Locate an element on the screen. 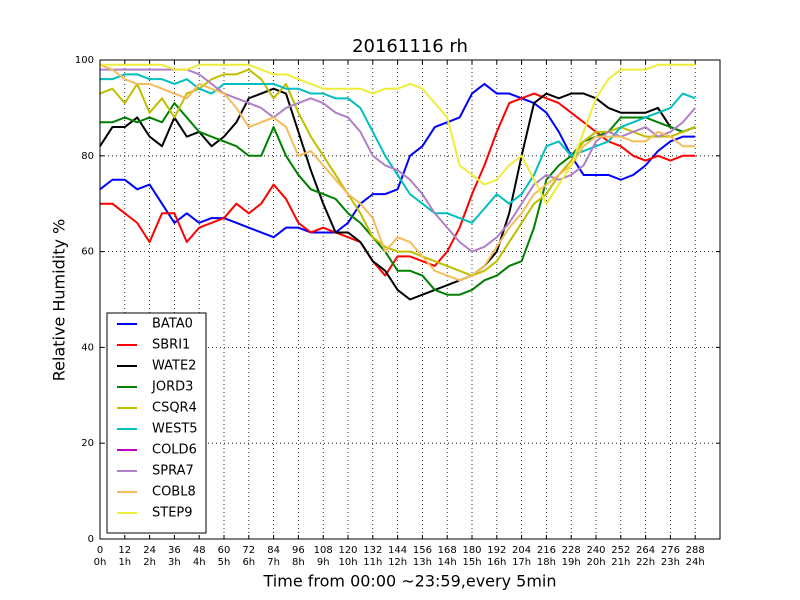 Image resolution: width=800 pixels, height=600 pixels. x-tick-label: 72 is located at coordinates (248, 550).